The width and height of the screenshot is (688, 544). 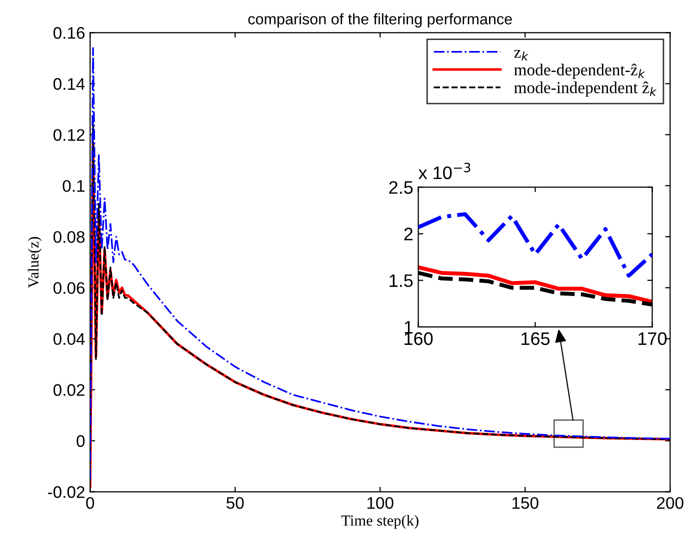 What do you see at coordinates (69, 237) in the screenshot?
I see `y-tick-label: 0.08` at bounding box center [69, 237].